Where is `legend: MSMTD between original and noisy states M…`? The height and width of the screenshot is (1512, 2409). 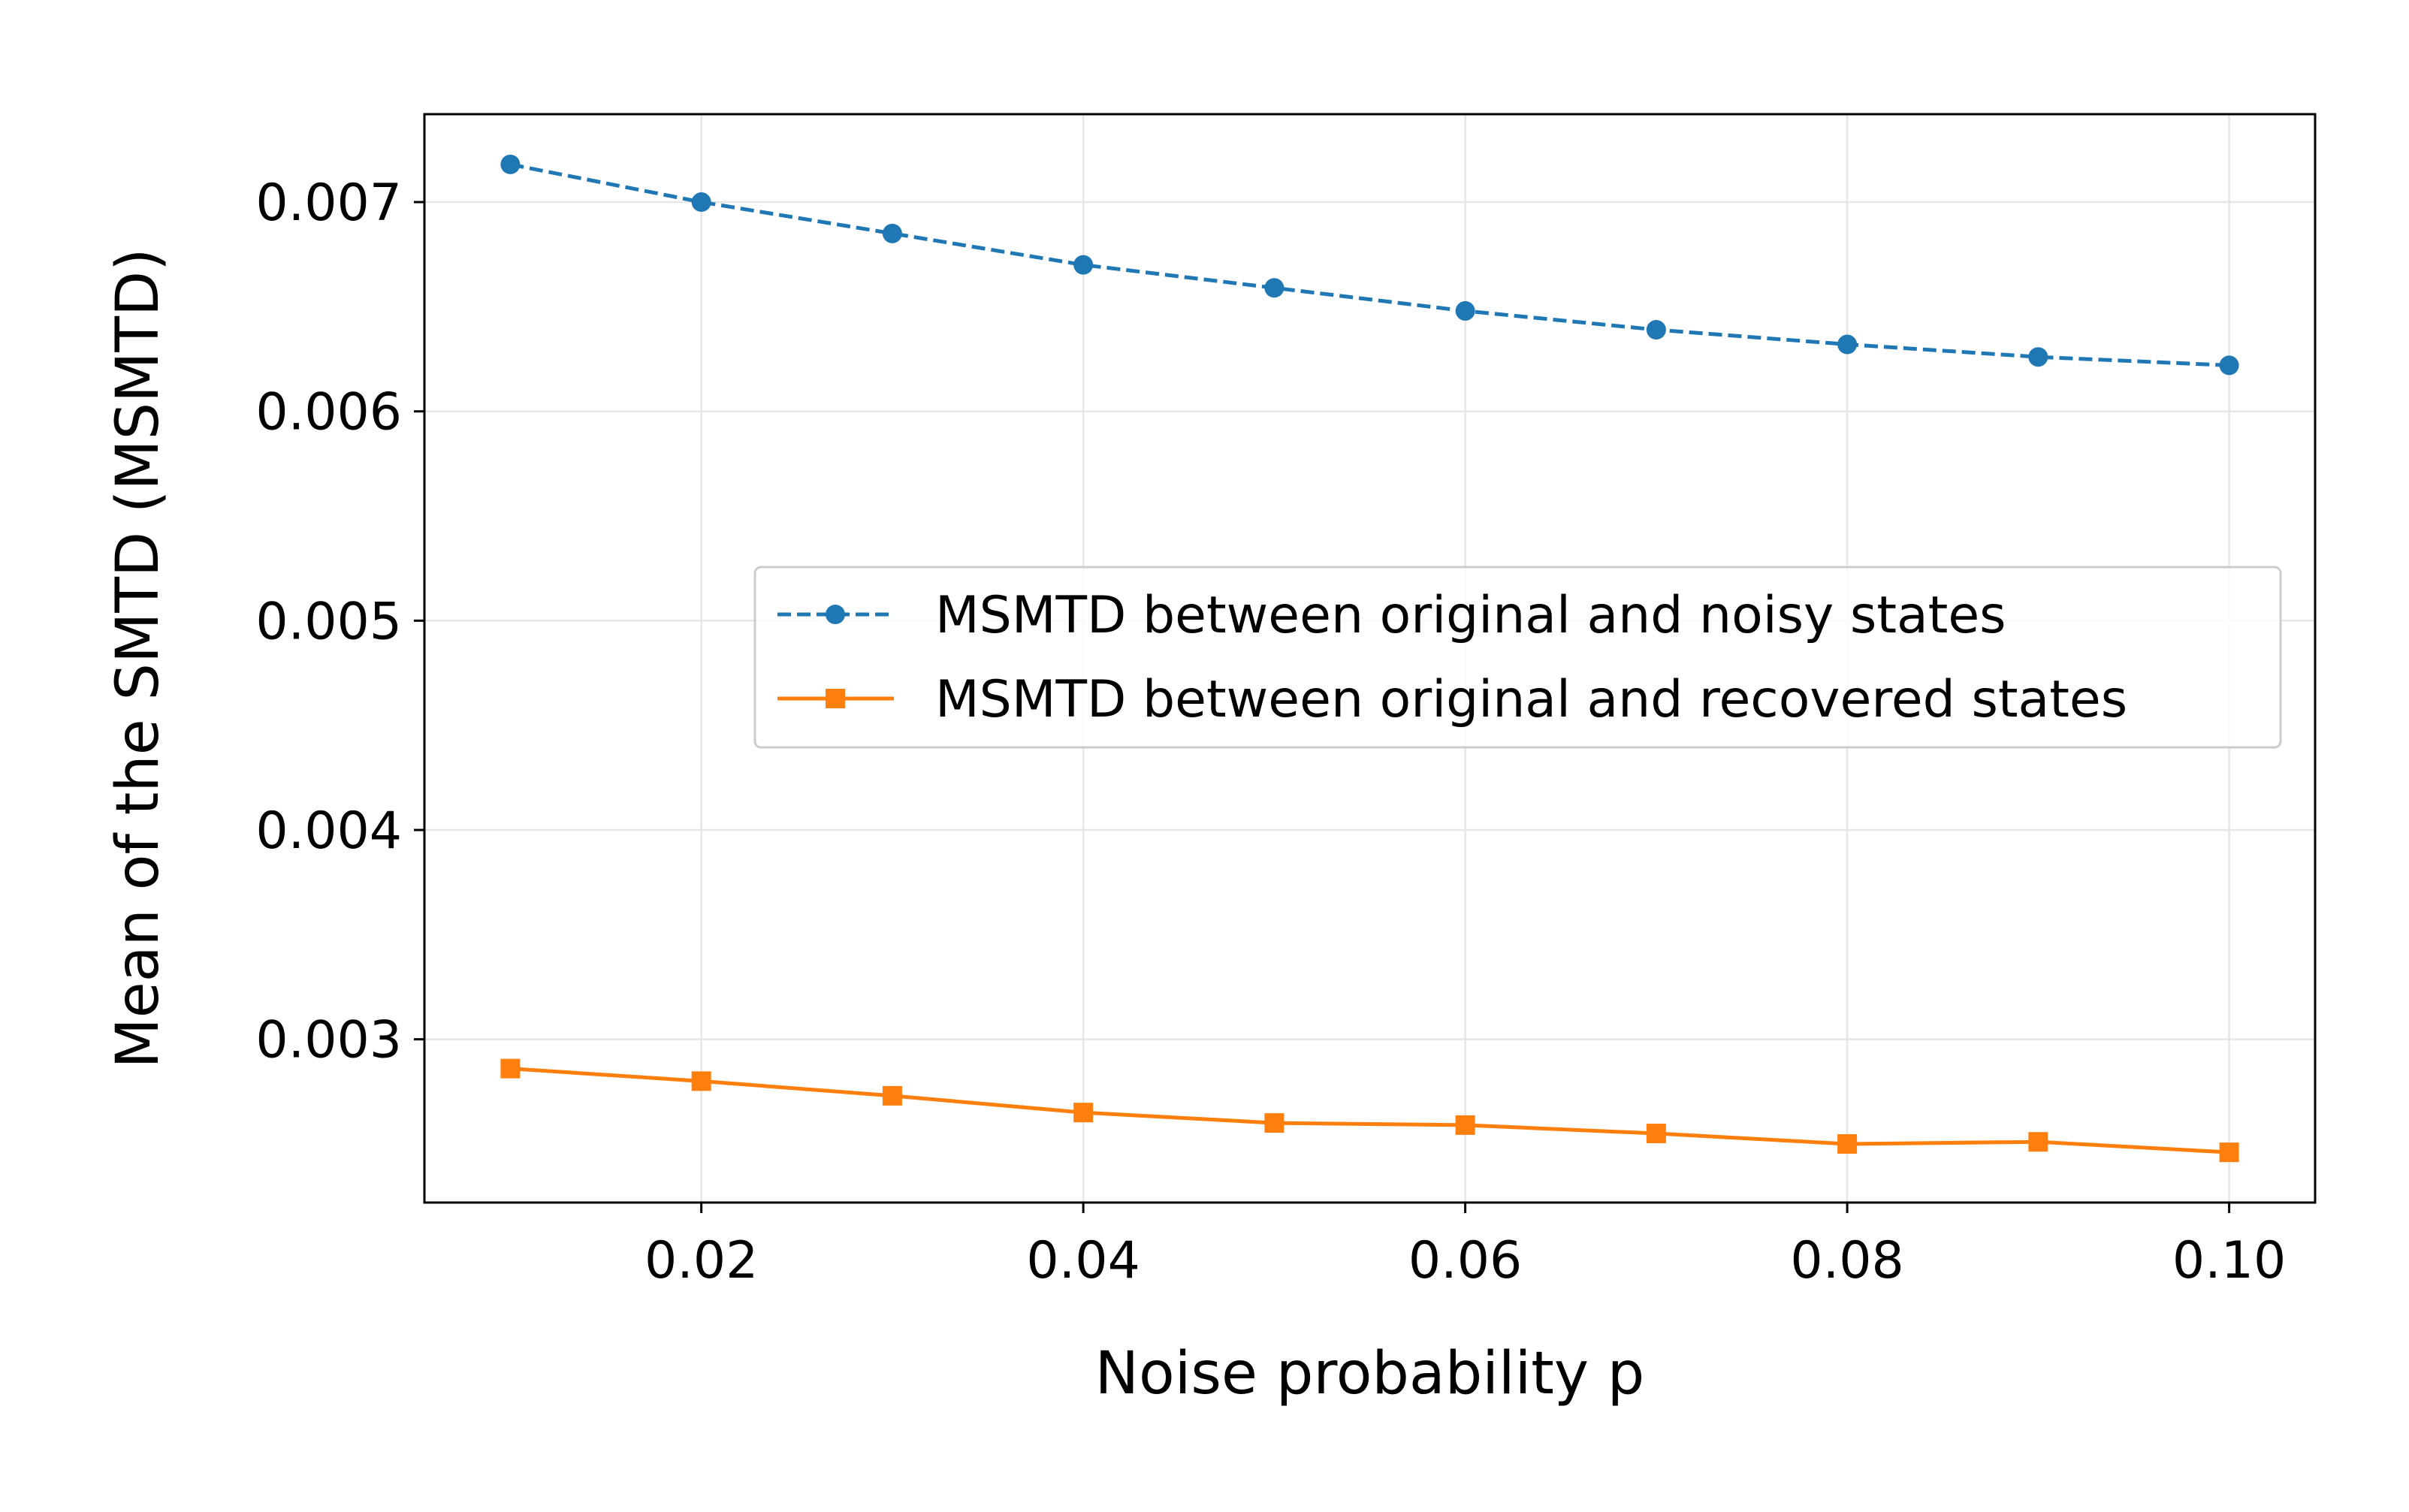 legend: MSMTD between original and noisy states M… is located at coordinates (1517, 657).